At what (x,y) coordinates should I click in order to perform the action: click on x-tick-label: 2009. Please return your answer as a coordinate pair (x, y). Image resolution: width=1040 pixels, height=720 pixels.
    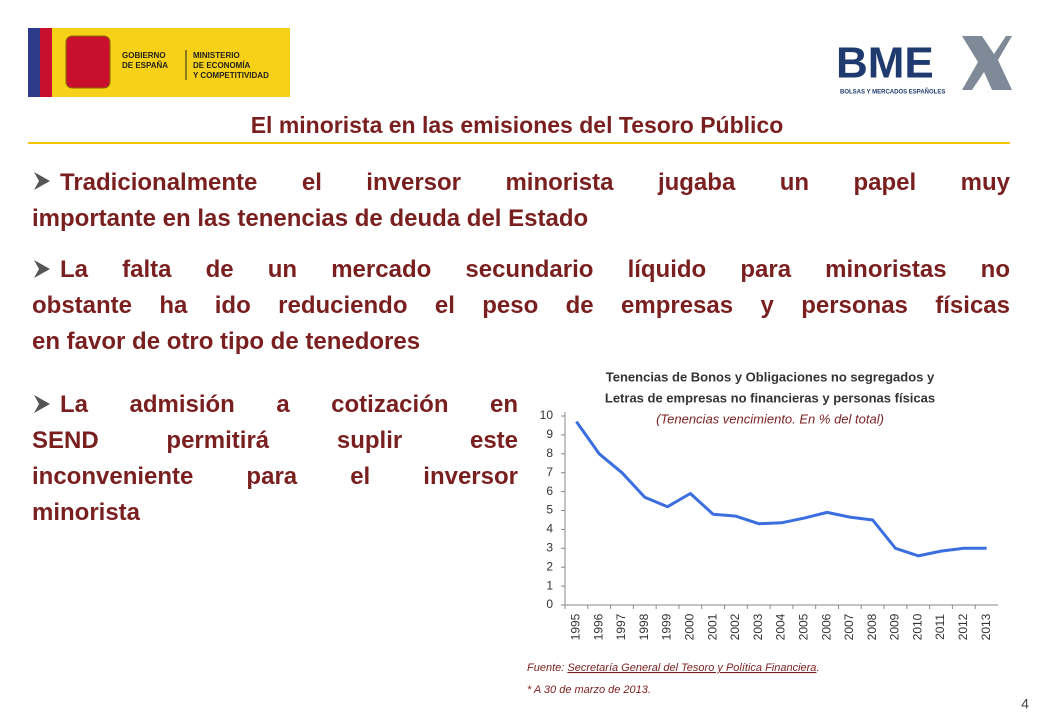
    Looking at the image, I should click on (895, 626).